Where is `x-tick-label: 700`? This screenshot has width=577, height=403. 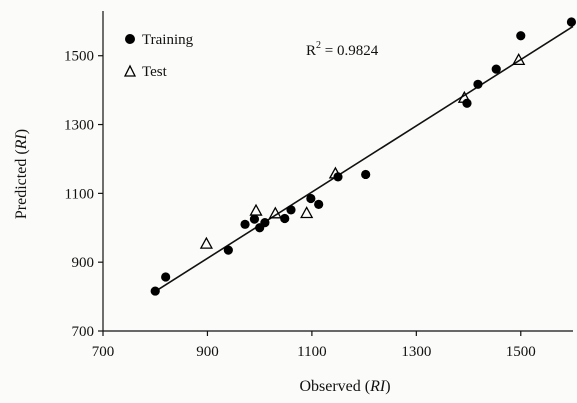 x-tick-label: 700 is located at coordinates (103, 352).